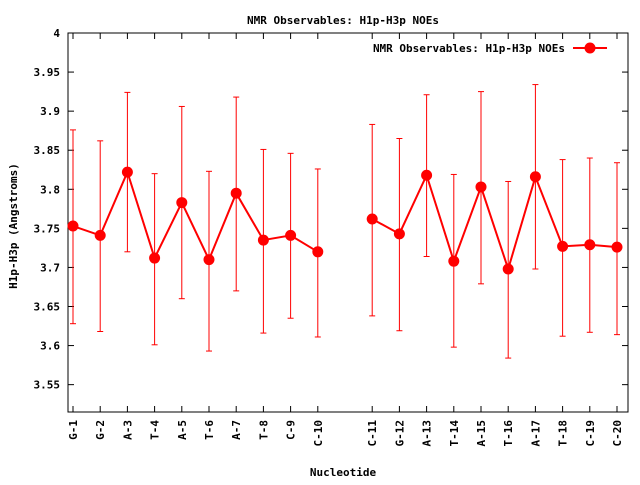 Image resolution: width=640 pixels, height=485 pixels. What do you see at coordinates (590, 433) in the screenshot?
I see `x-tick-label: C-19` at bounding box center [590, 433].